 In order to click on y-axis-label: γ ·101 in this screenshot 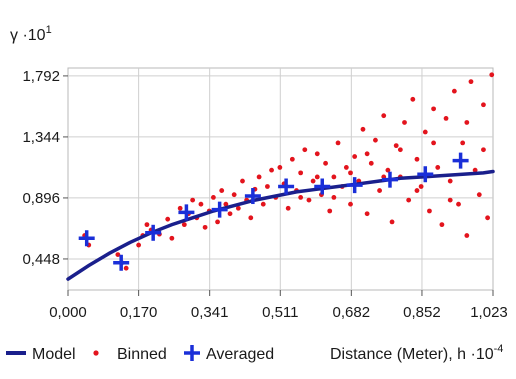, I will do `click(31, 34)`.